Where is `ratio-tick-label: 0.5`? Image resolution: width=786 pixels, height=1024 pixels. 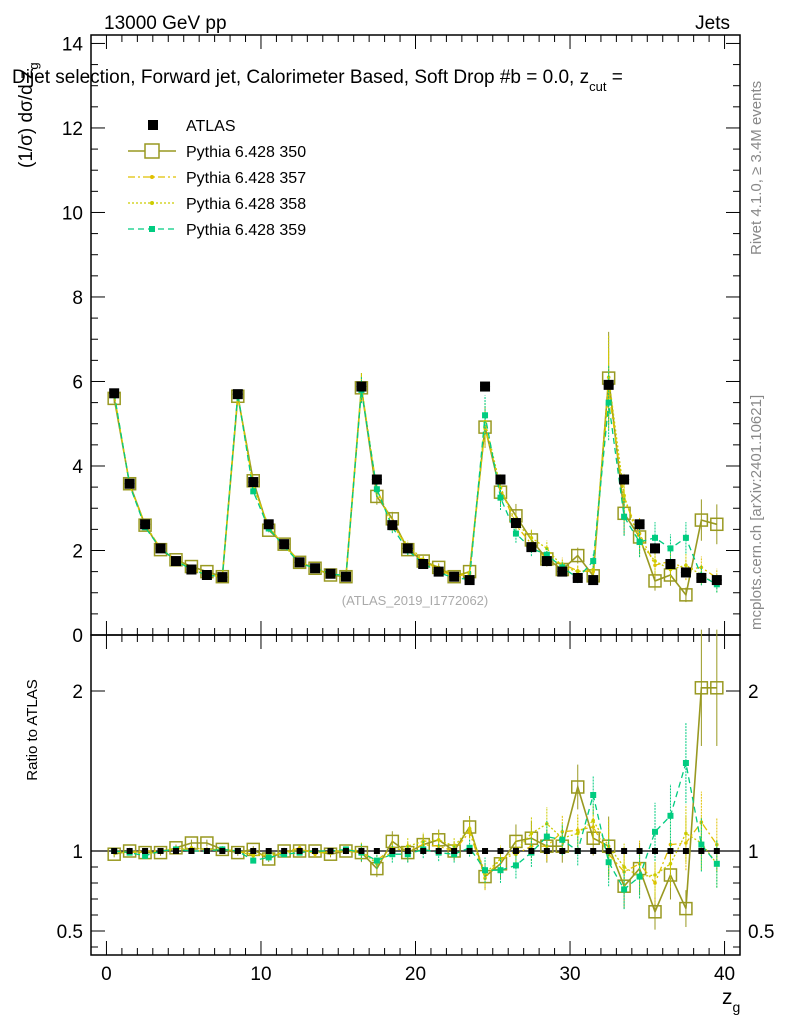 ratio-tick-label: 0.5 is located at coordinates (70, 932).